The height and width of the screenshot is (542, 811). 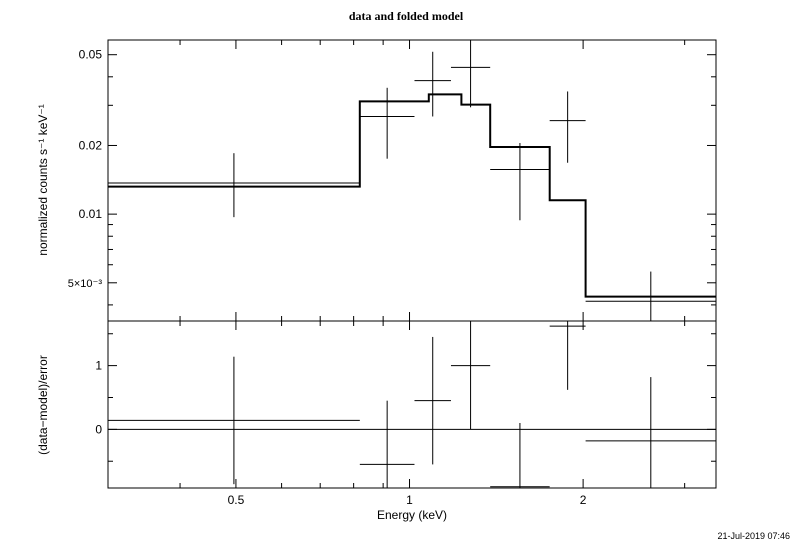 I want to click on y-tick-label: 1, so click(x=98, y=366).